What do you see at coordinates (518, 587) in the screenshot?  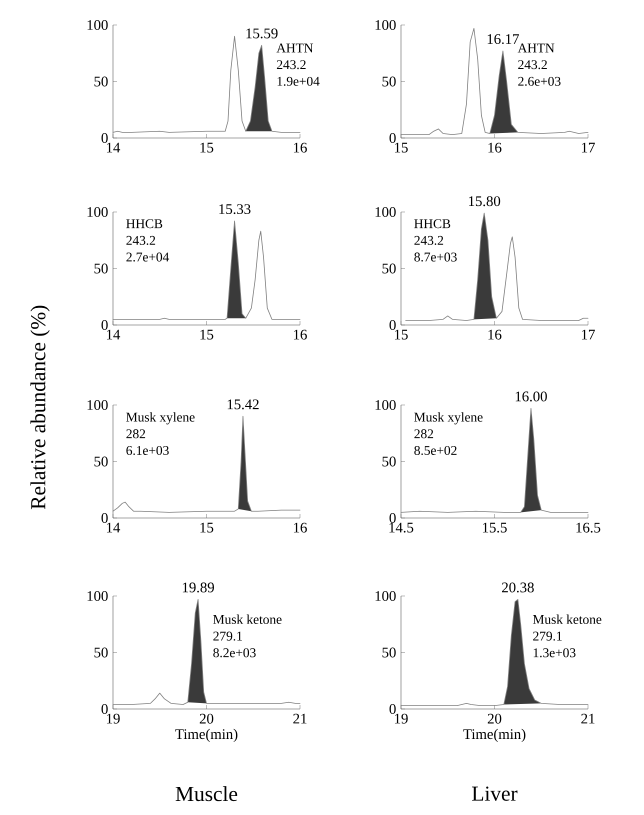 I see `annotation: 20.38` at bounding box center [518, 587].